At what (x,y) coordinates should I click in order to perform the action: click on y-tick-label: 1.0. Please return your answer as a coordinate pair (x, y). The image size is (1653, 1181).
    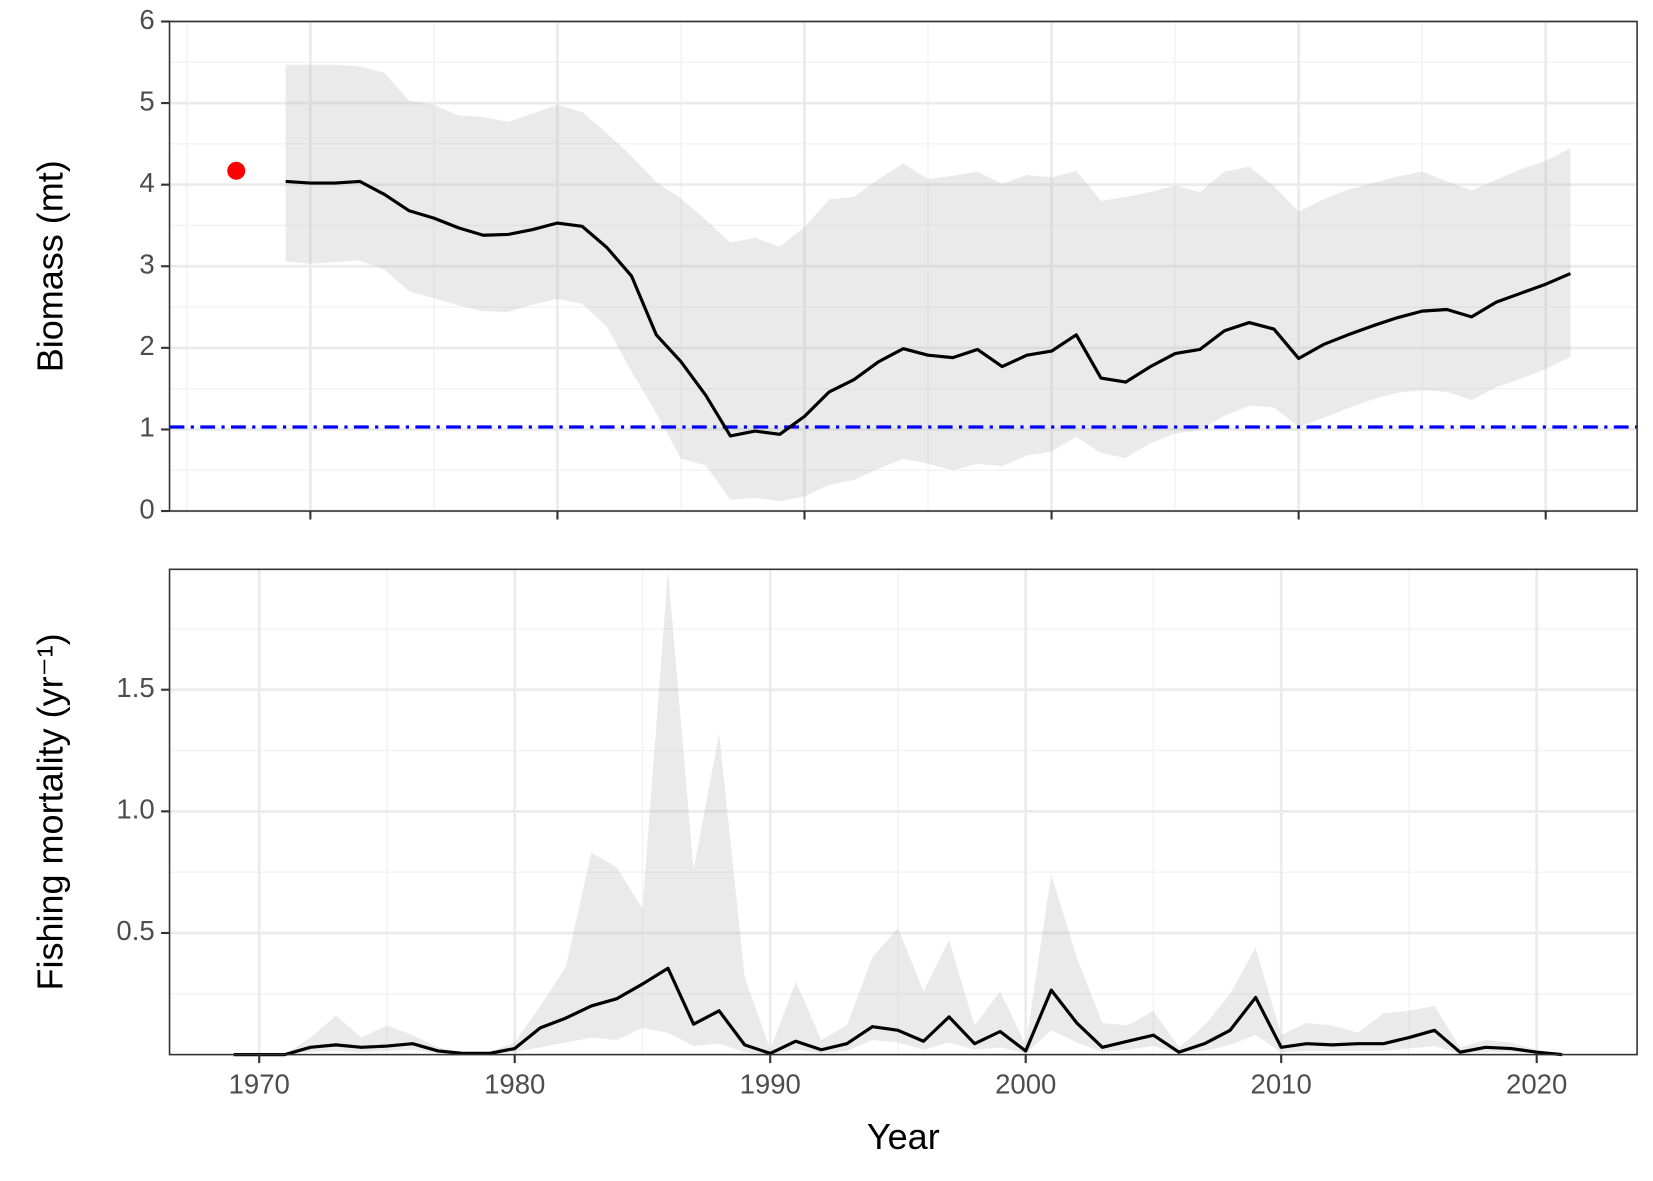
    Looking at the image, I should click on (135, 809).